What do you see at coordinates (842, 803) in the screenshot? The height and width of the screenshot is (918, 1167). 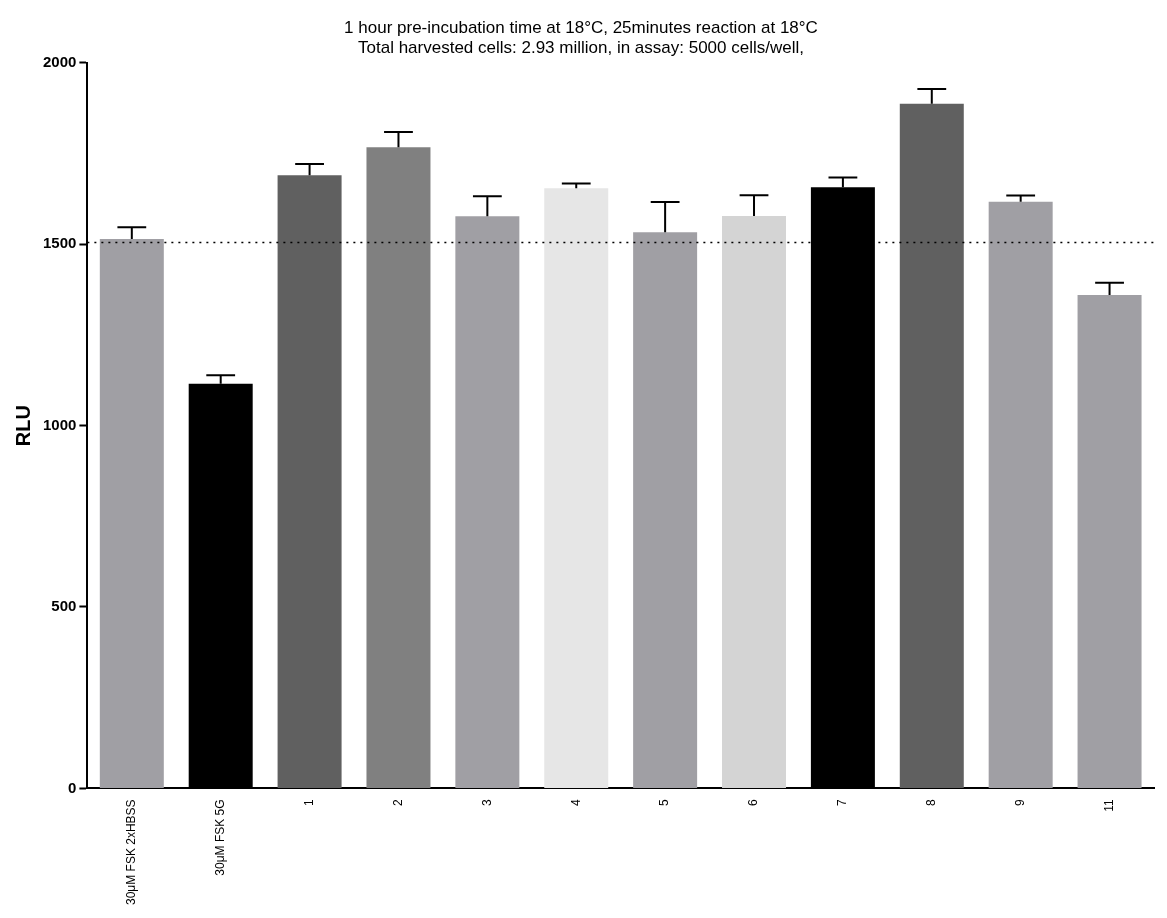 I see `x-tick-label: 7` at bounding box center [842, 803].